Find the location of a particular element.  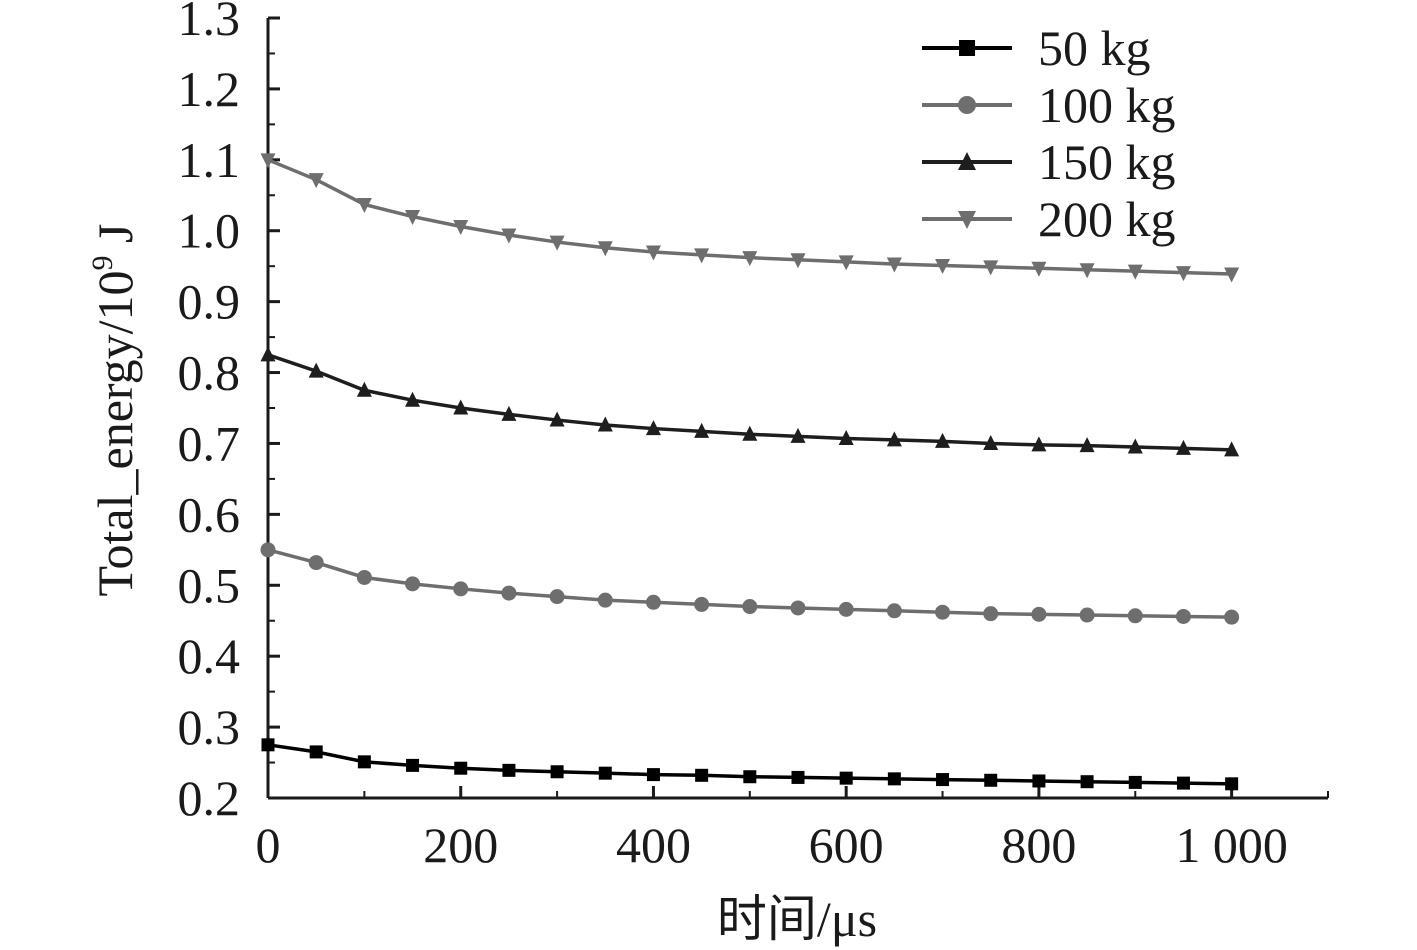

legend-item: 150 kg is located at coordinates (1049, 162).